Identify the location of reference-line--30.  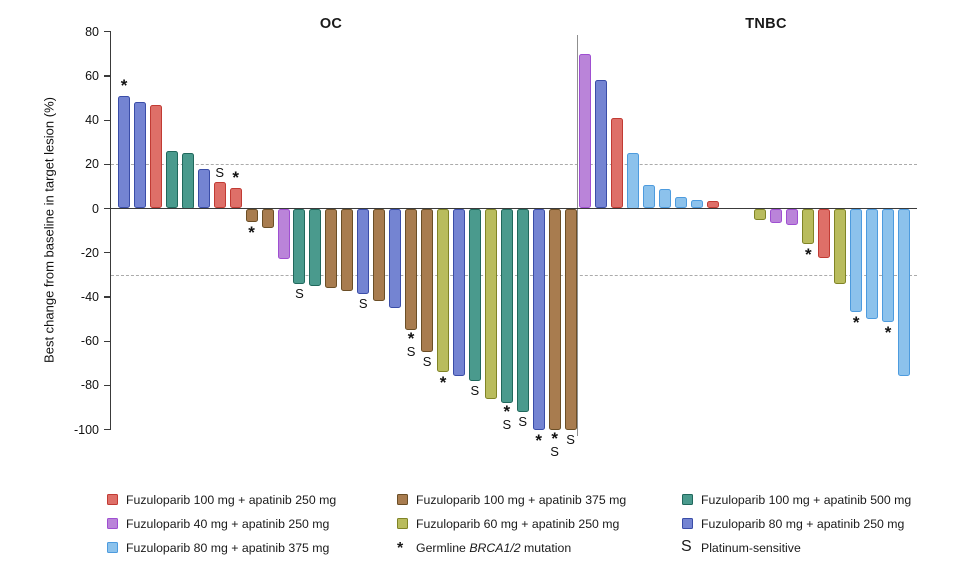
(514, 275).